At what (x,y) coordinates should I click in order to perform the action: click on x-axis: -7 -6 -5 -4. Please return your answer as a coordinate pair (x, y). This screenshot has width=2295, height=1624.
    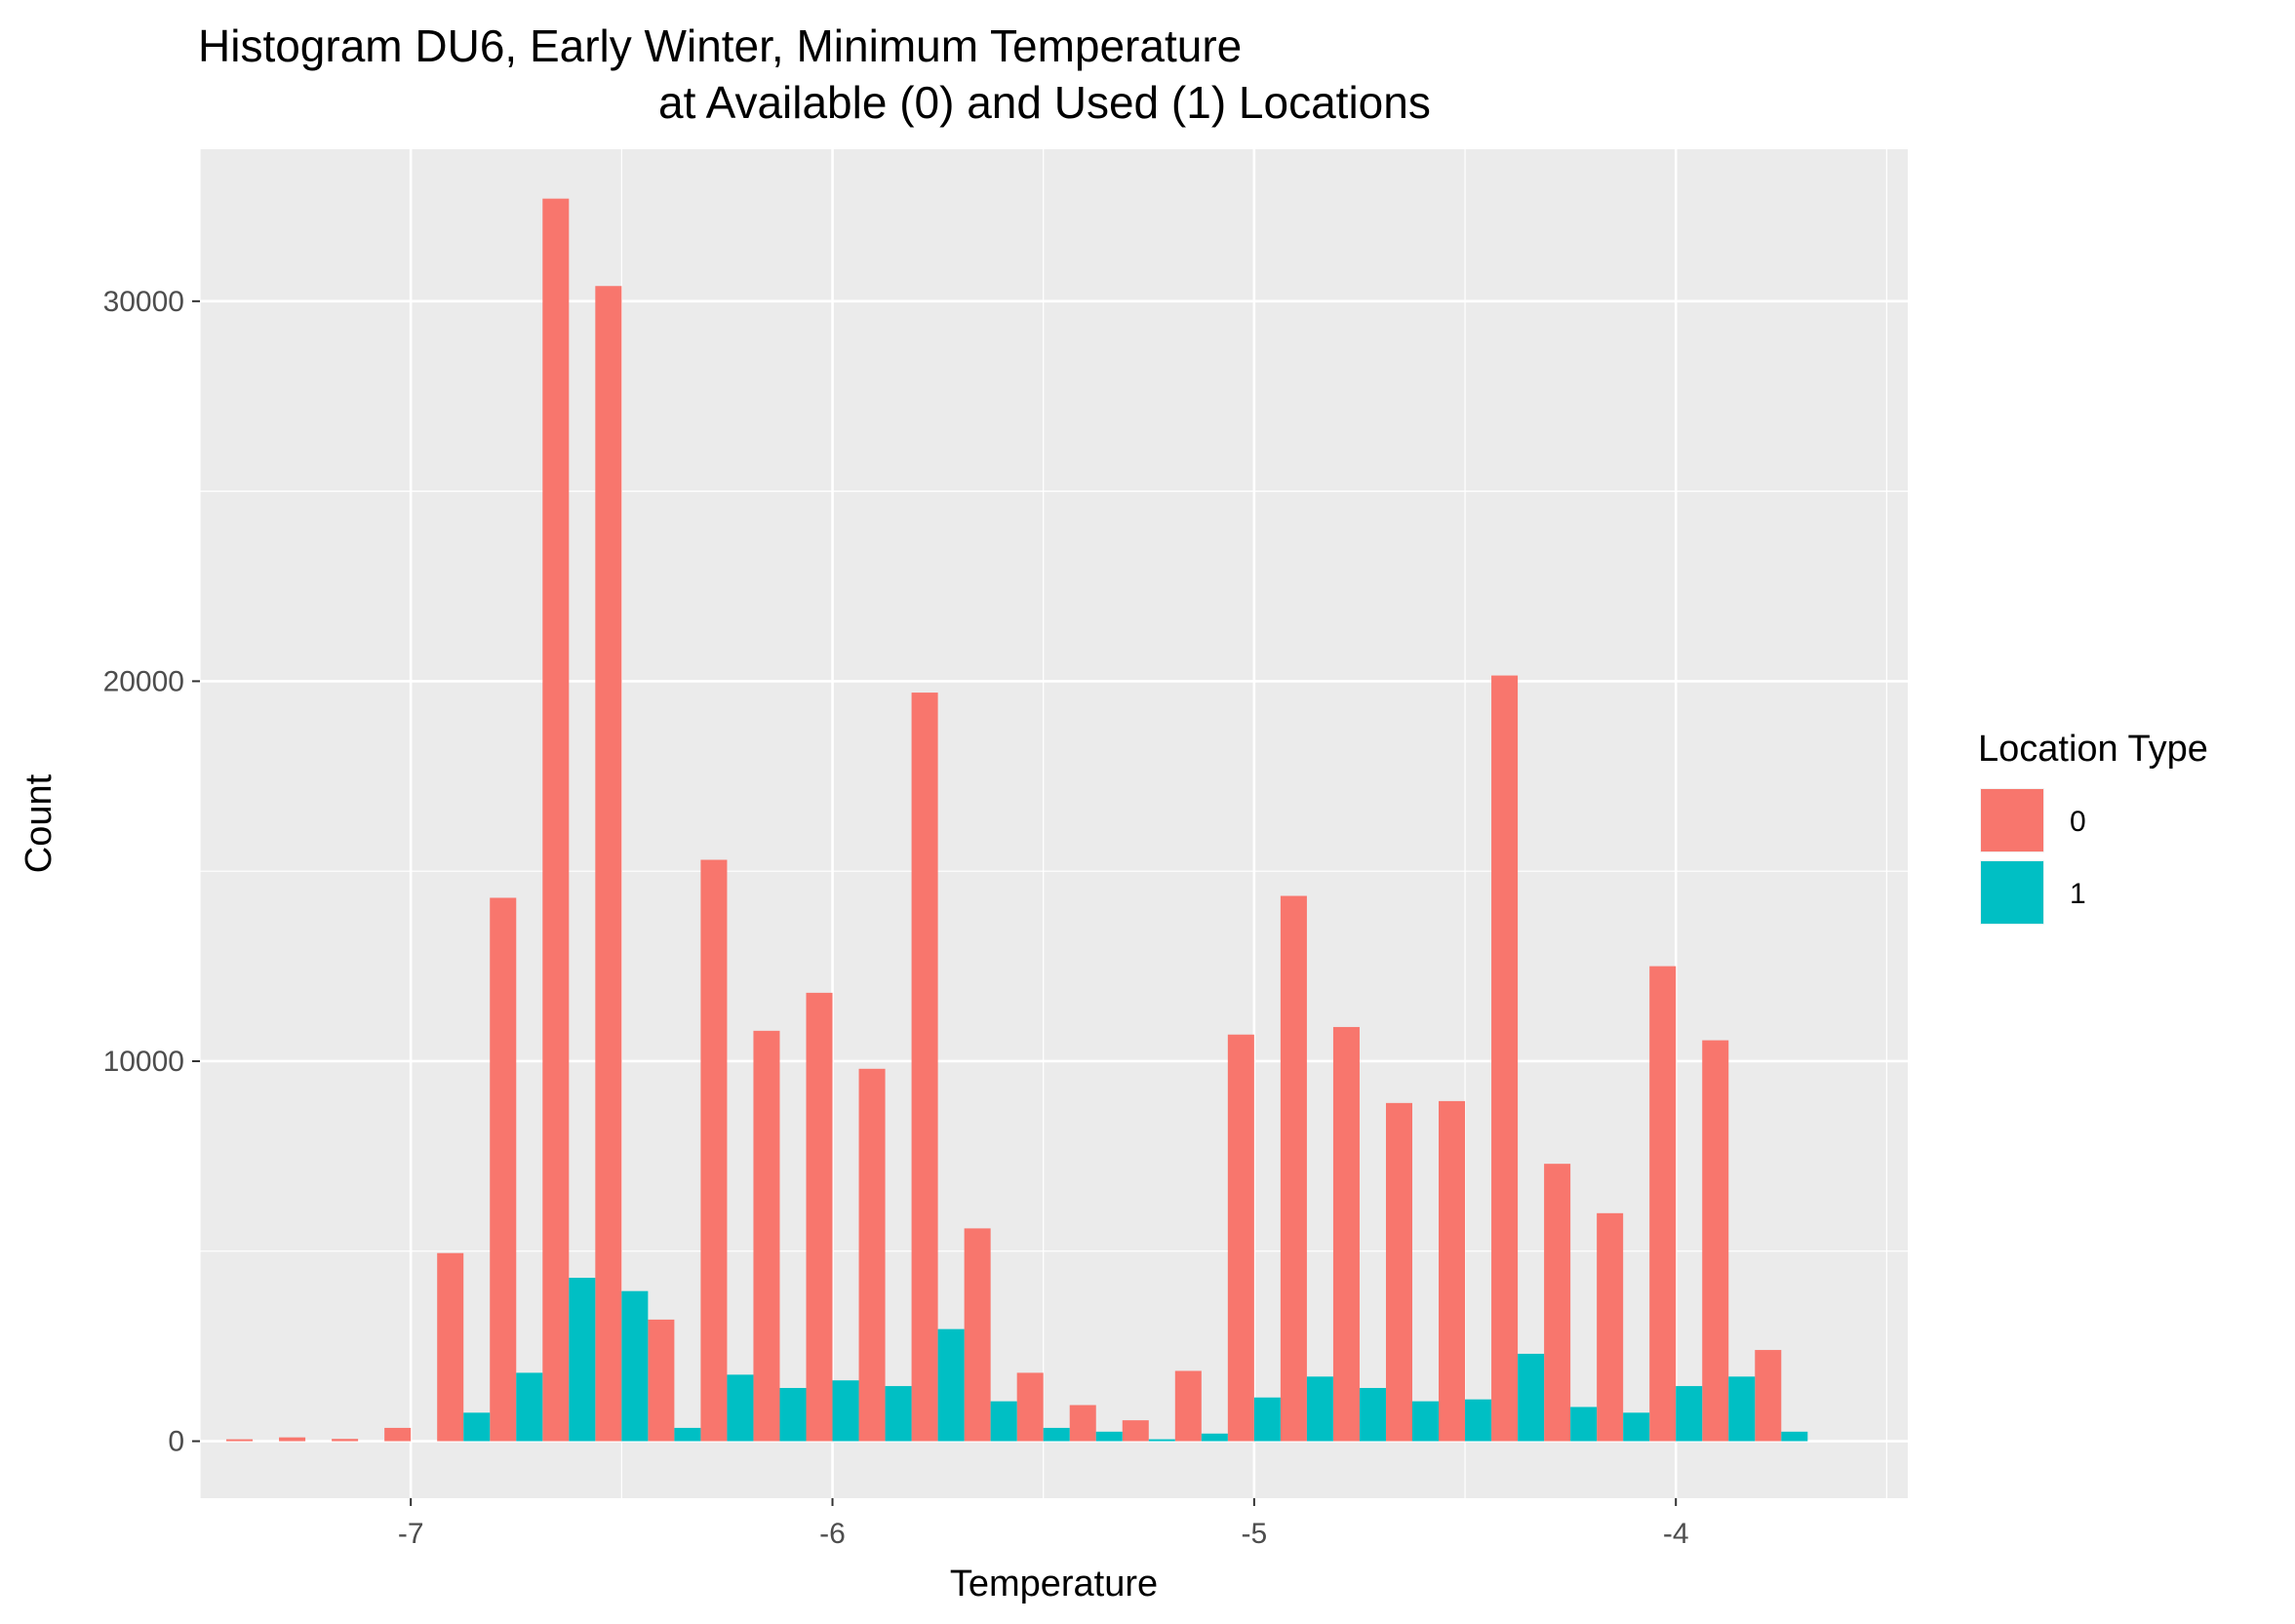
    Looking at the image, I should click on (1043, 1524).